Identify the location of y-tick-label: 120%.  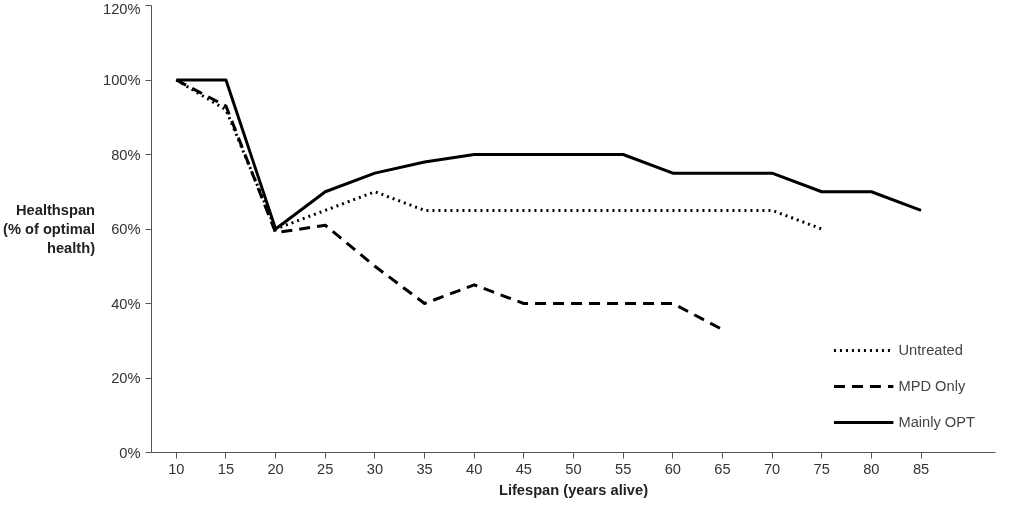
(122, 8).